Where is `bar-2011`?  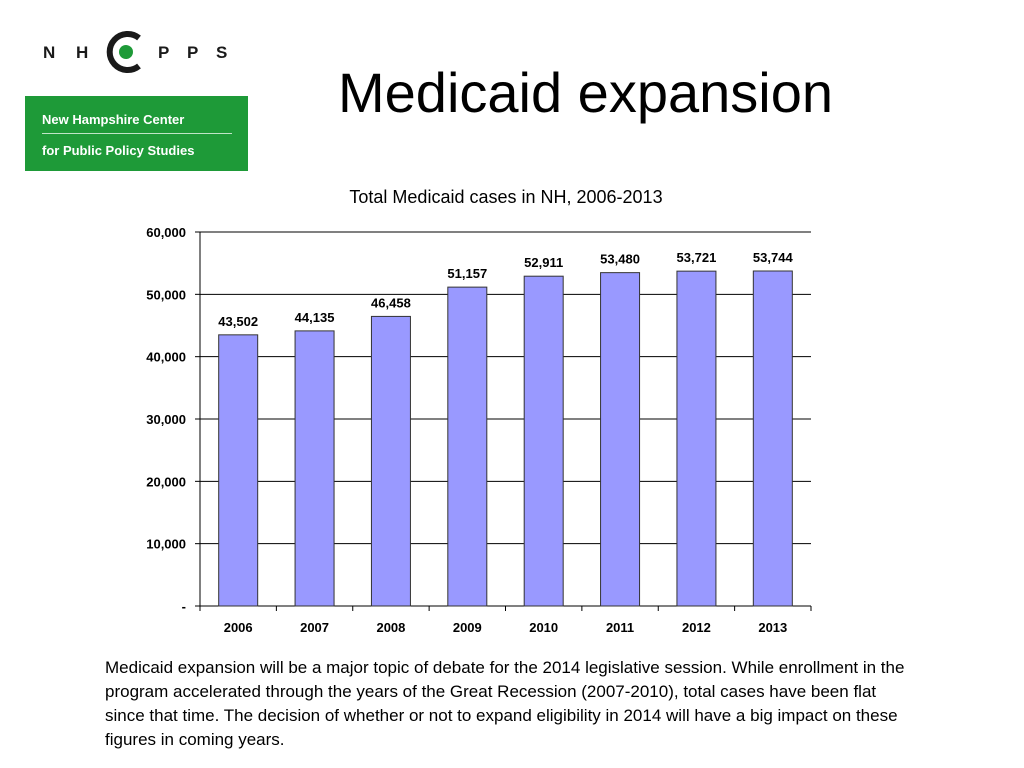
bar-2011 is located at coordinates (620, 439).